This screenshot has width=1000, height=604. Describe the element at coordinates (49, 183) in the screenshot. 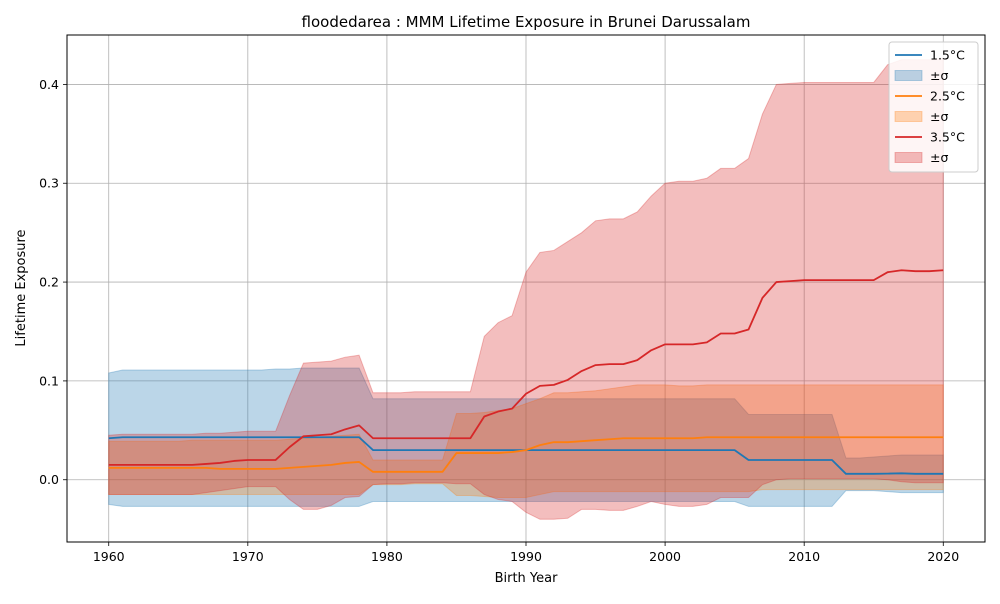

I see `y-tick-label: 0.3` at that location.